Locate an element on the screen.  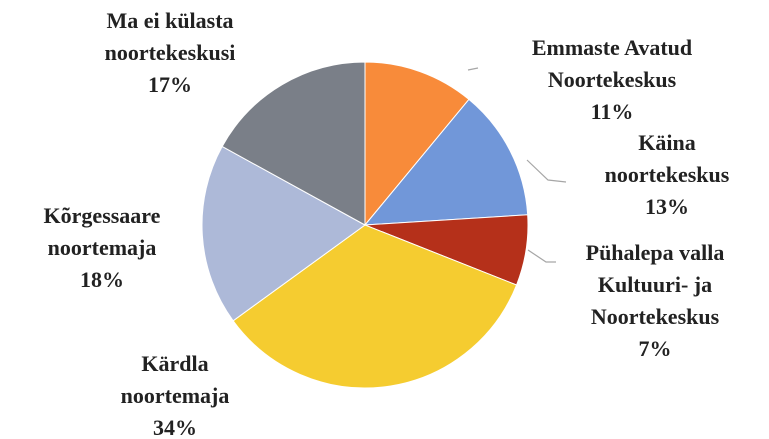
percent-label: 11% is located at coordinates (612, 111).